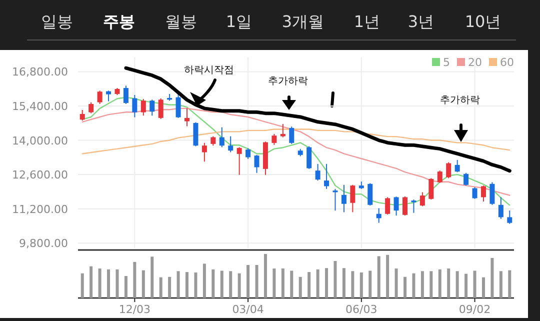  I want to click on text: 10년, so click(483, 21).